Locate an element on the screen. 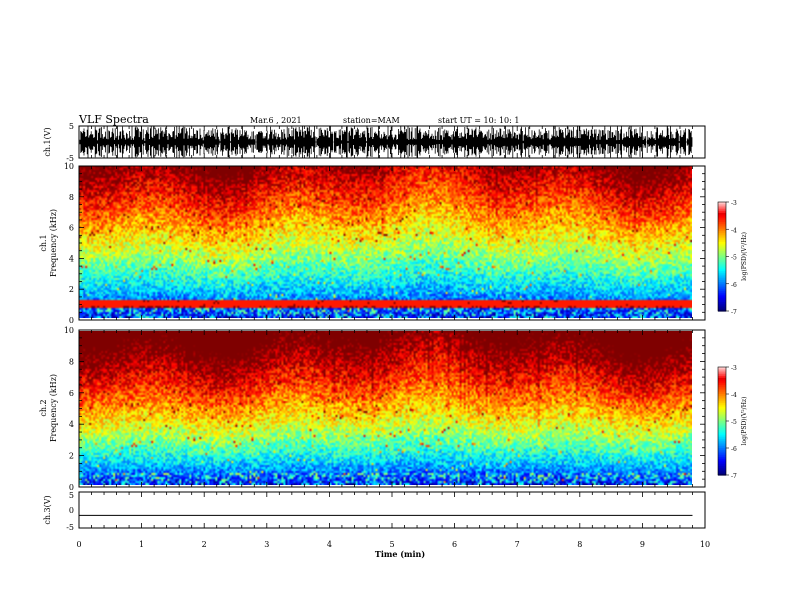 This screenshot has width=792, height=612. ch1-waveform-path is located at coordinates (386, 142).